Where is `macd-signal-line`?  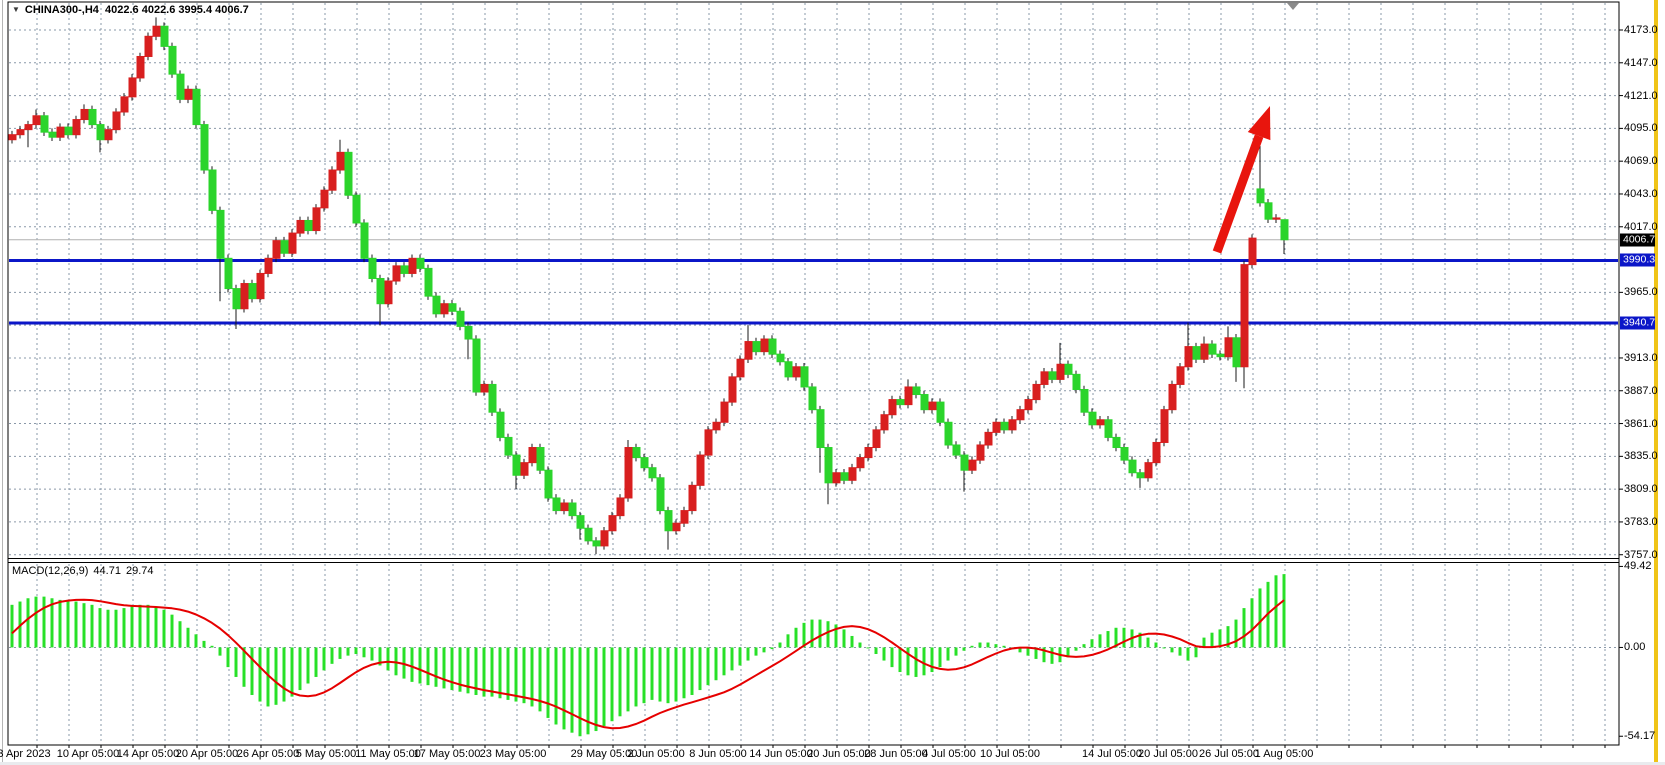 macd-signal-line is located at coordinates (648, 664).